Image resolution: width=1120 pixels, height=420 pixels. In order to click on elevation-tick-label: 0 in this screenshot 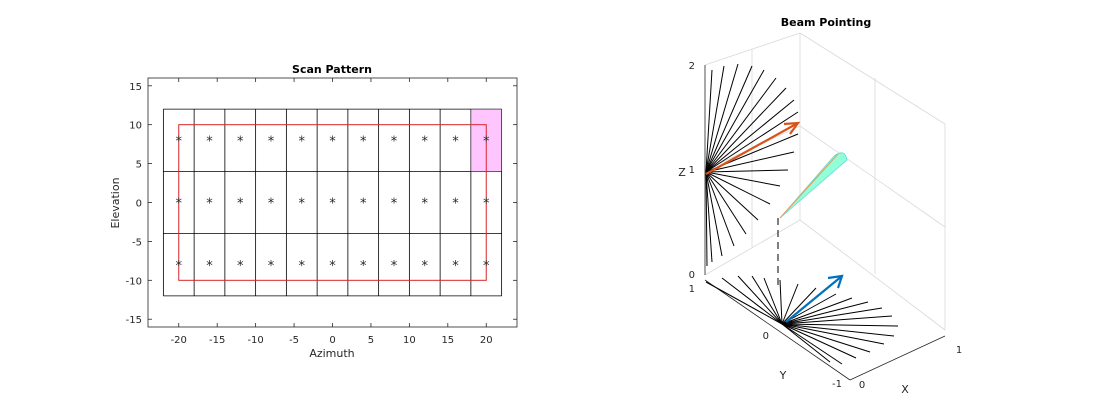, I will do `click(139, 204)`.